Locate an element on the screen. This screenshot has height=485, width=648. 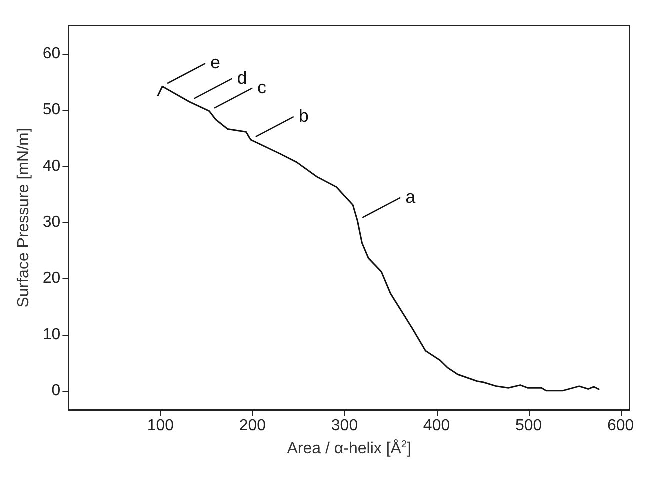
y-tick-label: 60 is located at coordinates (51, 54).